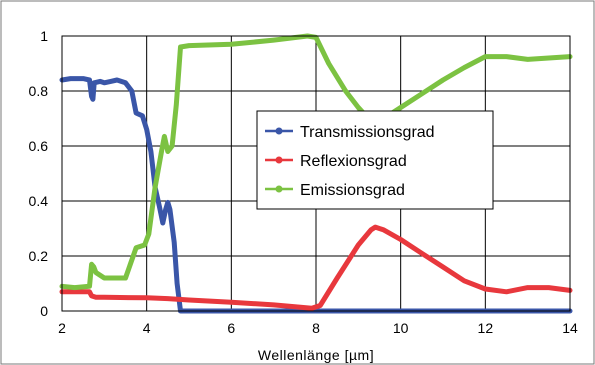 Image resolution: width=595 pixels, height=365 pixels. I want to click on y-tick-label: 0.8, so click(39, 91).